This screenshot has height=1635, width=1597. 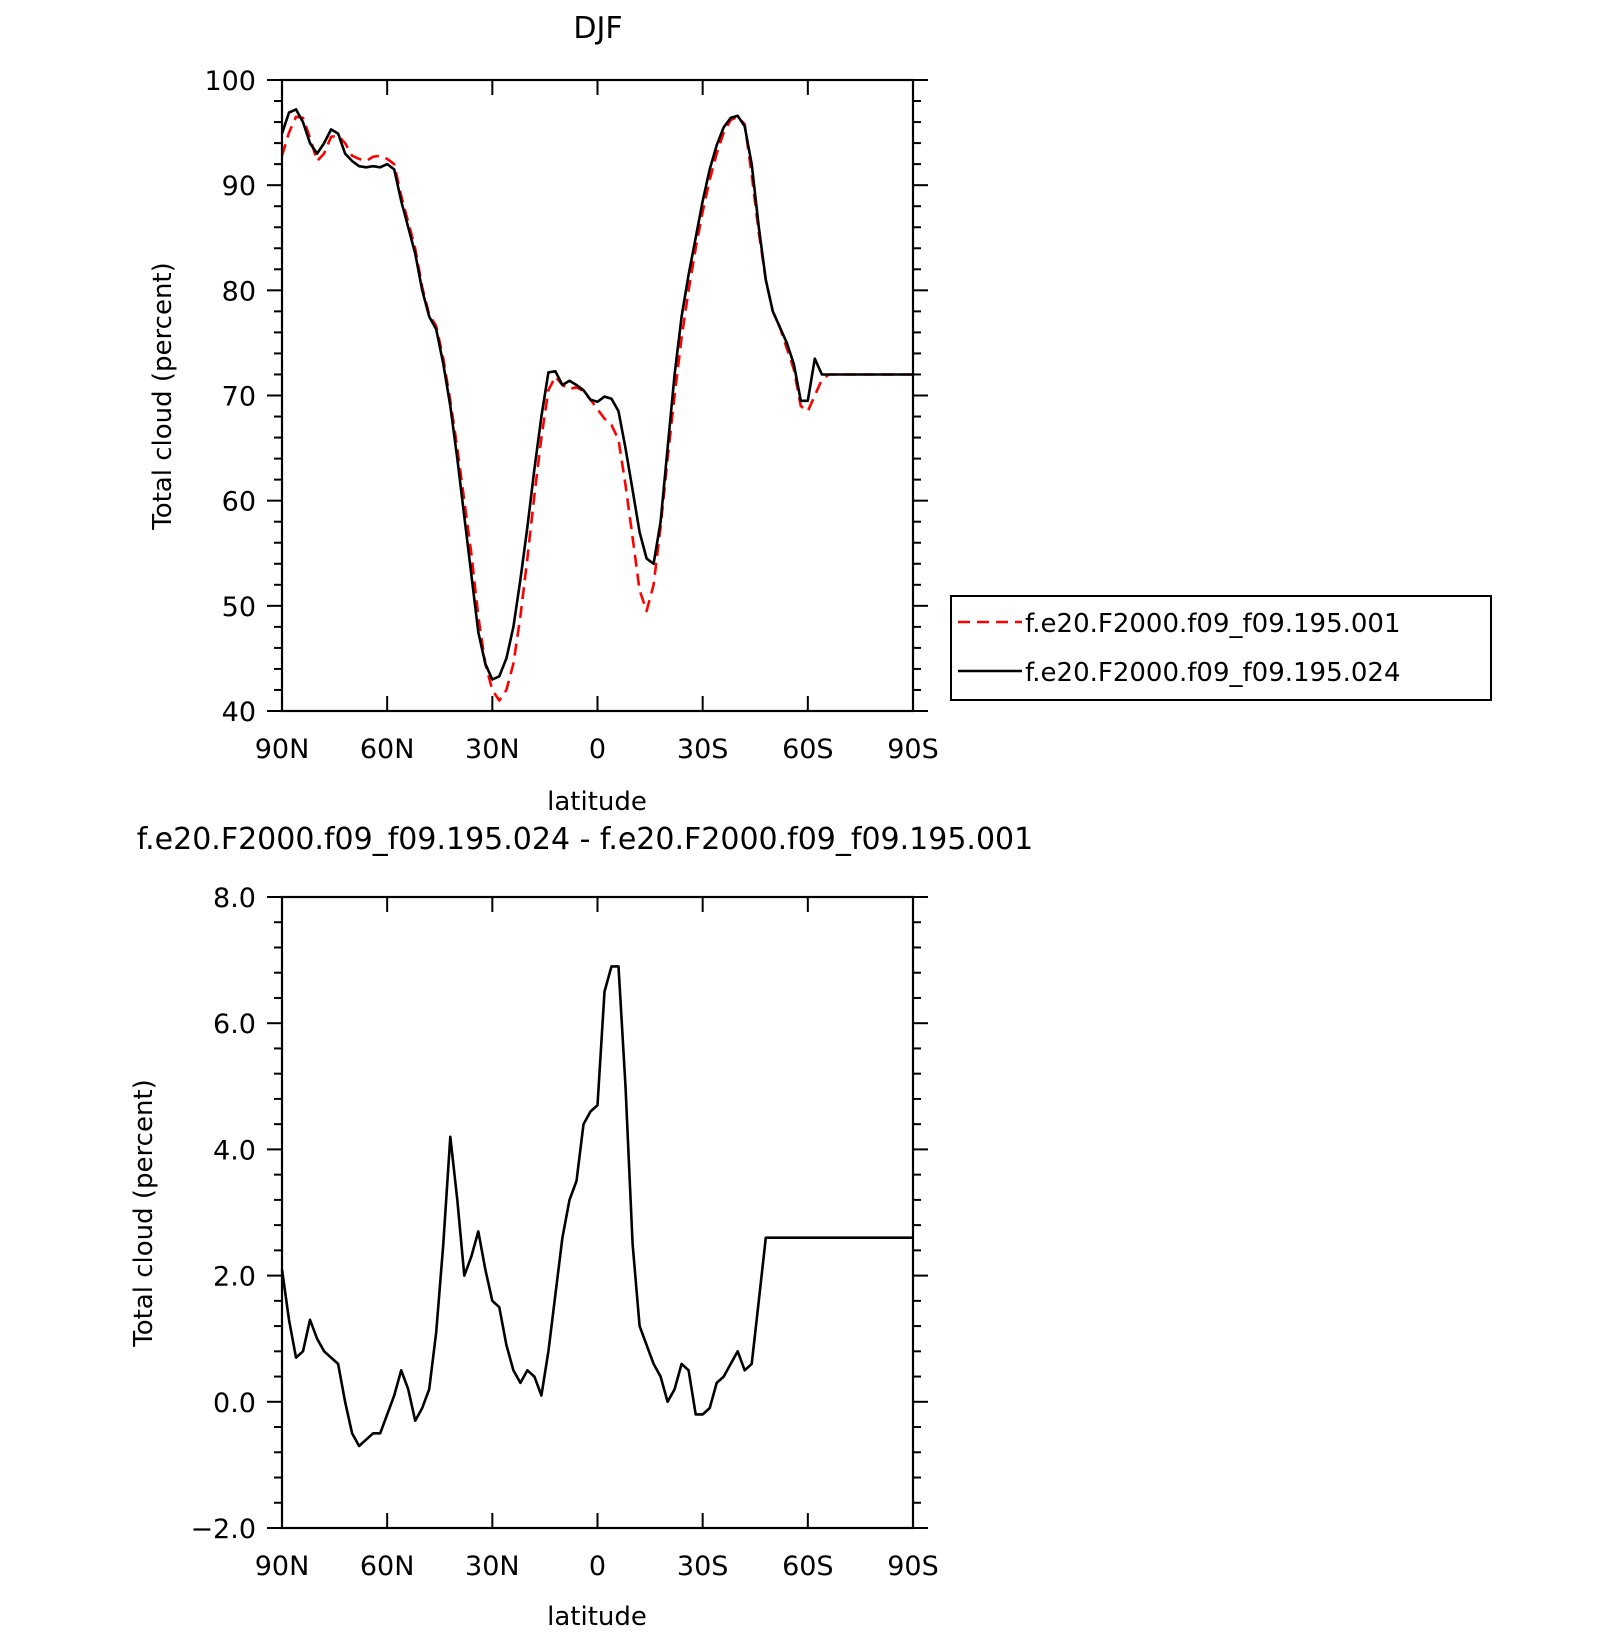 I want to click on bottom-series-group, so click(x=596, y=1206).